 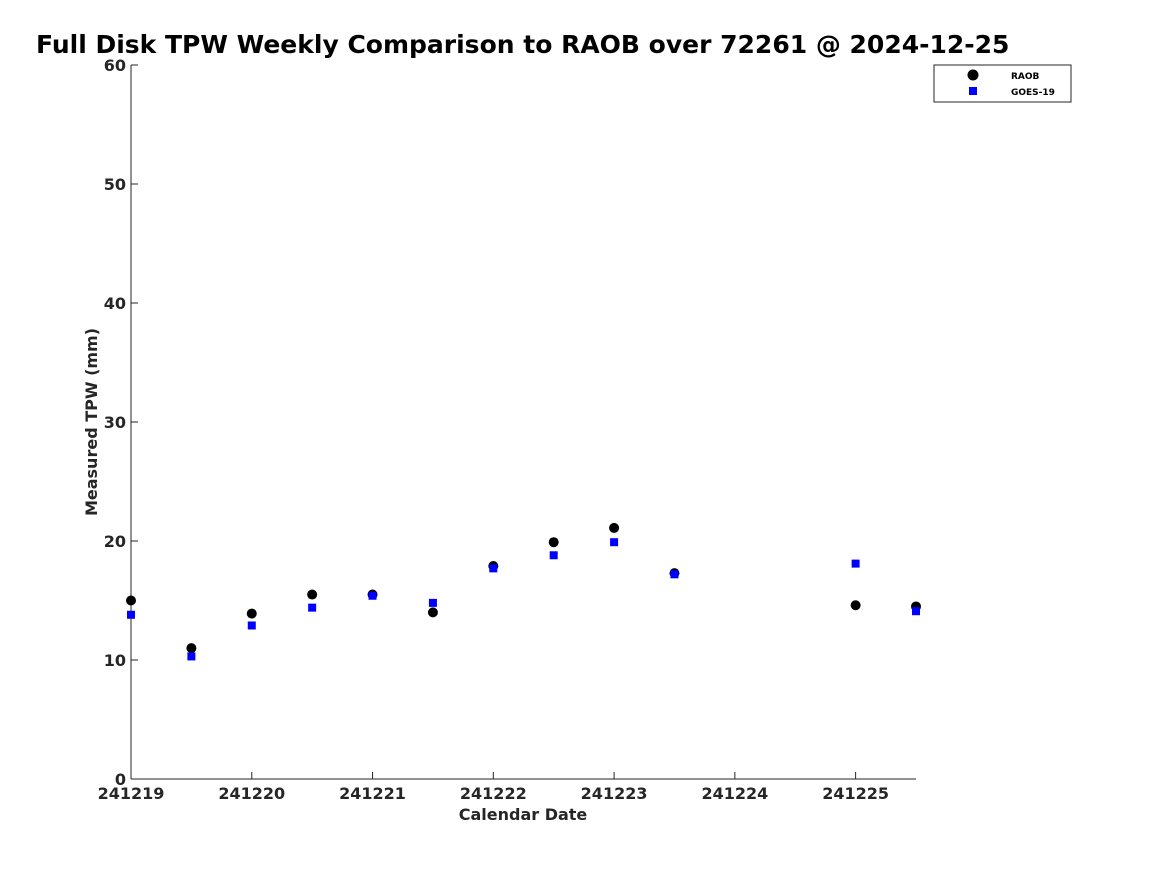 What do you see at coordinates (734, 793) in the screenshot?
I see `x-tick-label: 241224` at bounding box center [734, 793].